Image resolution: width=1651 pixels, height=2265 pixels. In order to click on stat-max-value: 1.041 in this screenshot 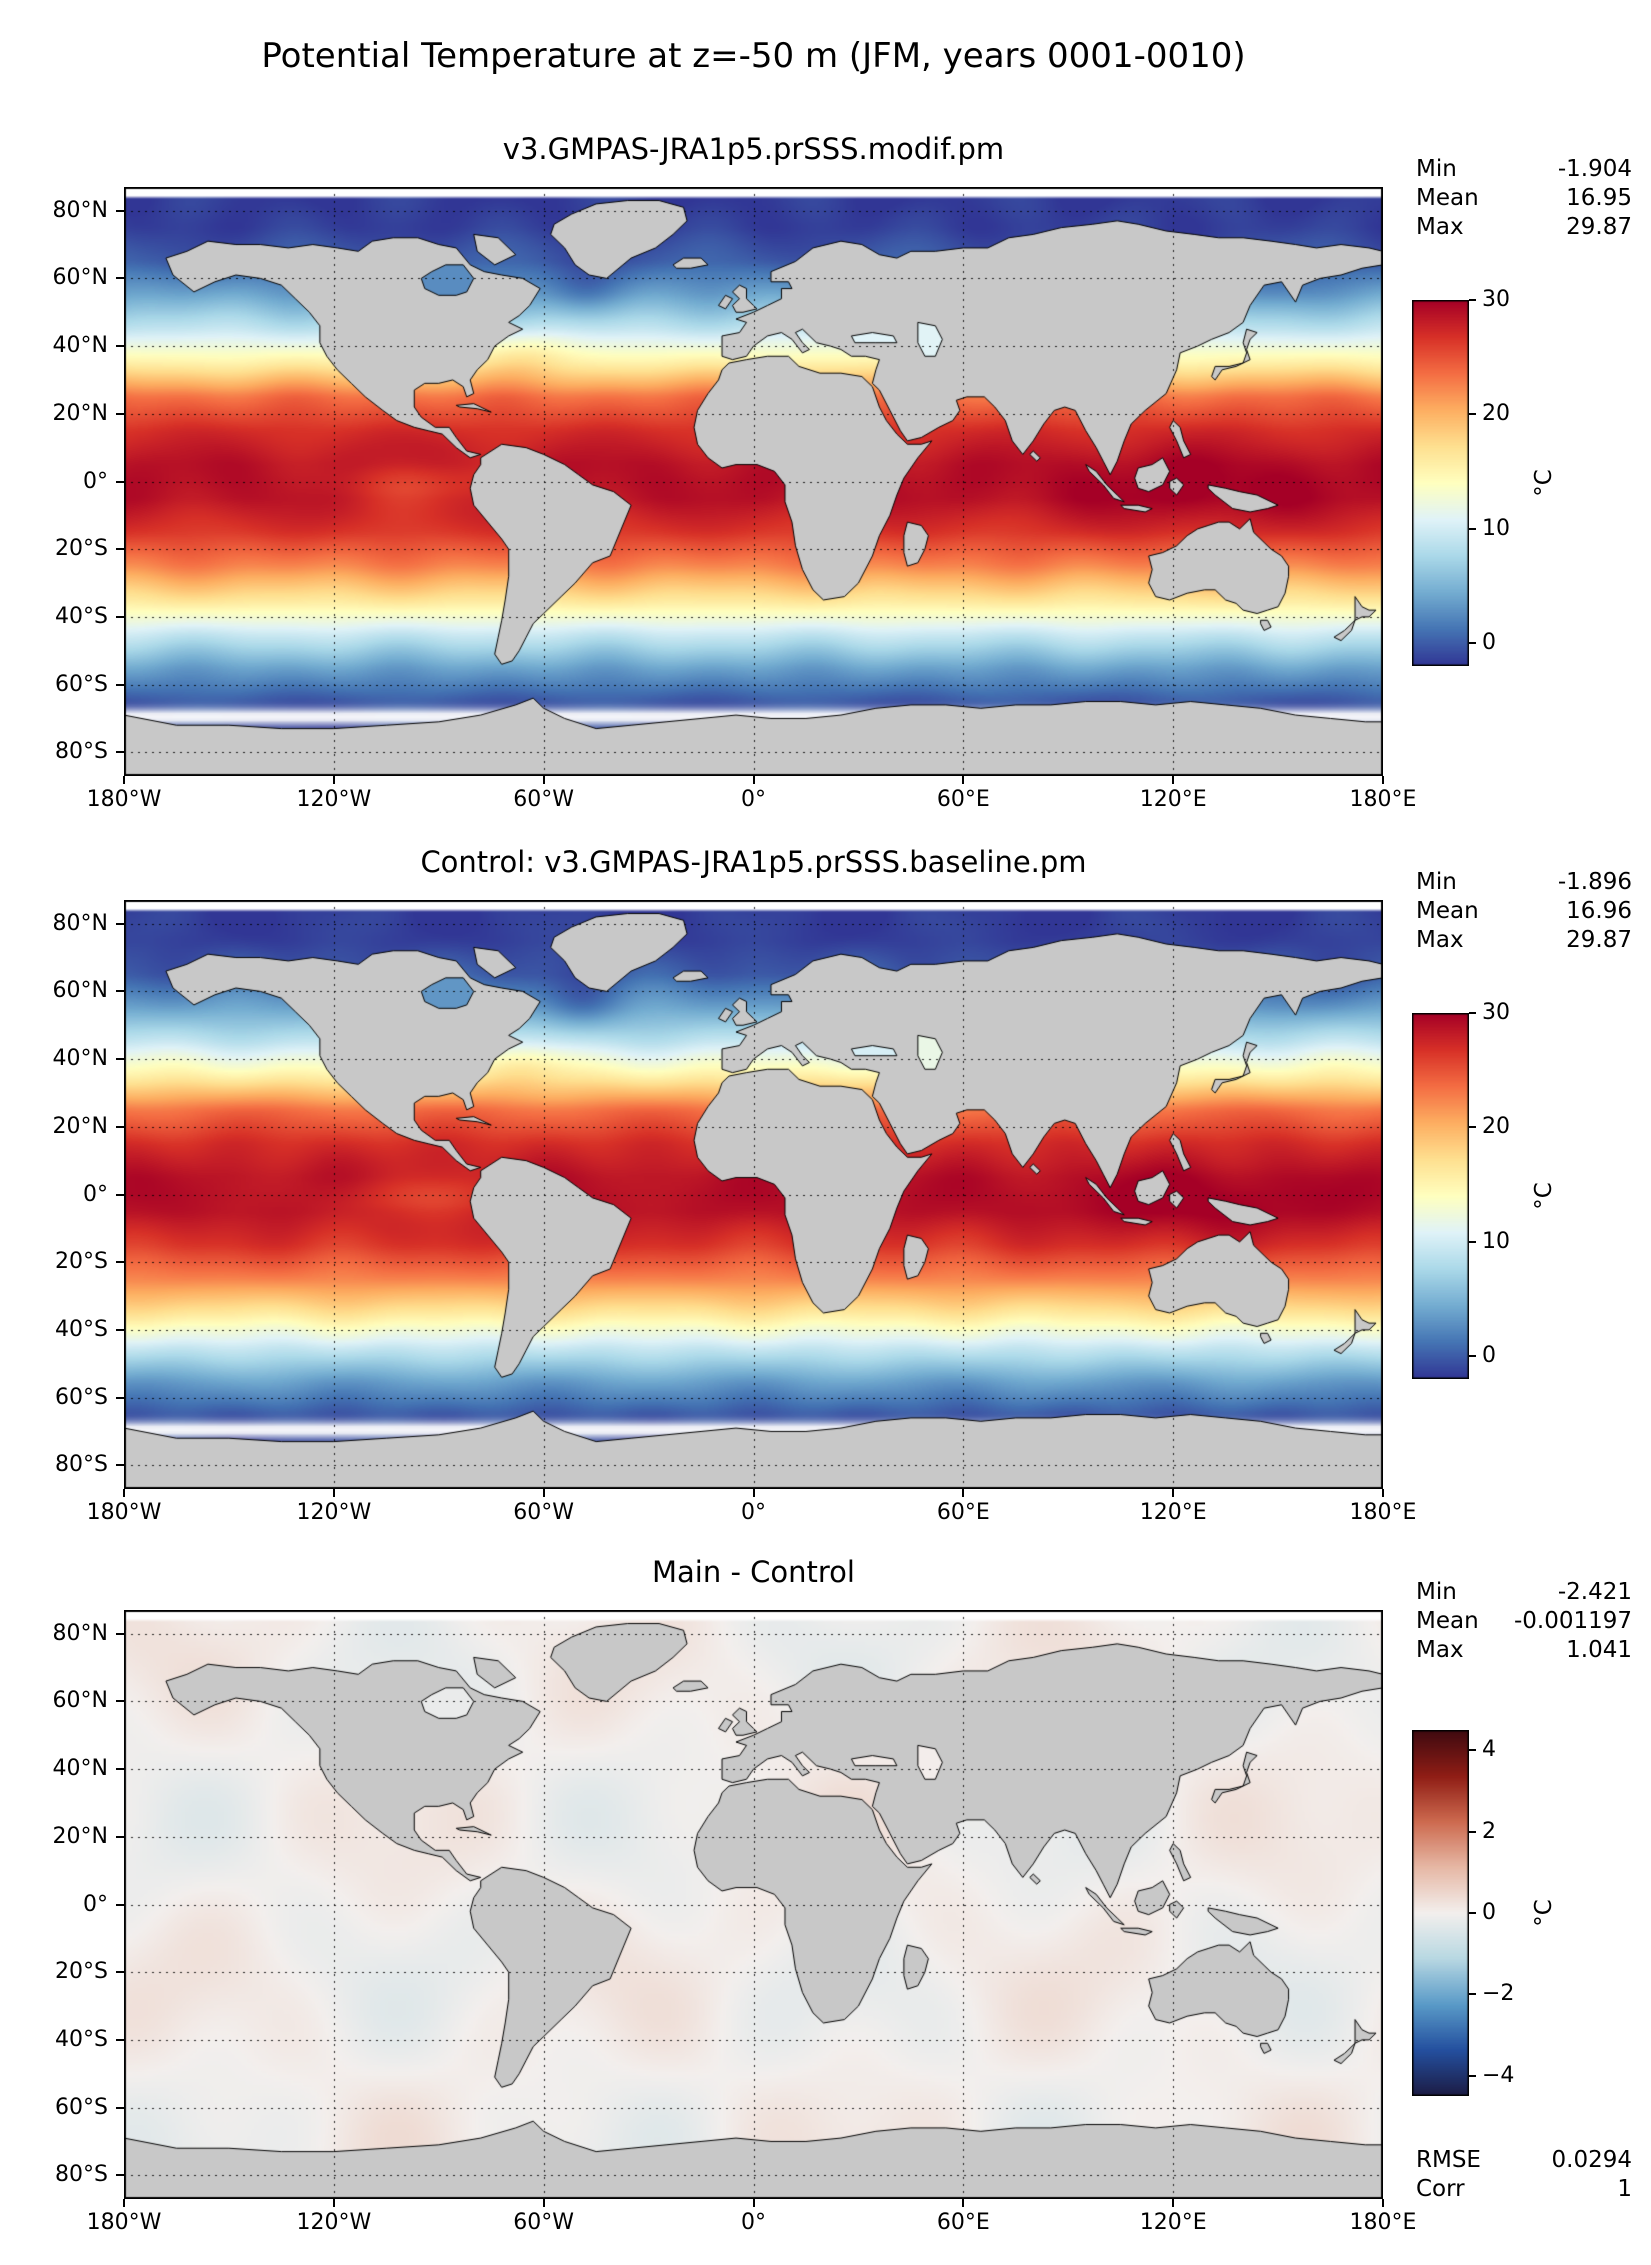, I will do `click(1599, 1650)`.